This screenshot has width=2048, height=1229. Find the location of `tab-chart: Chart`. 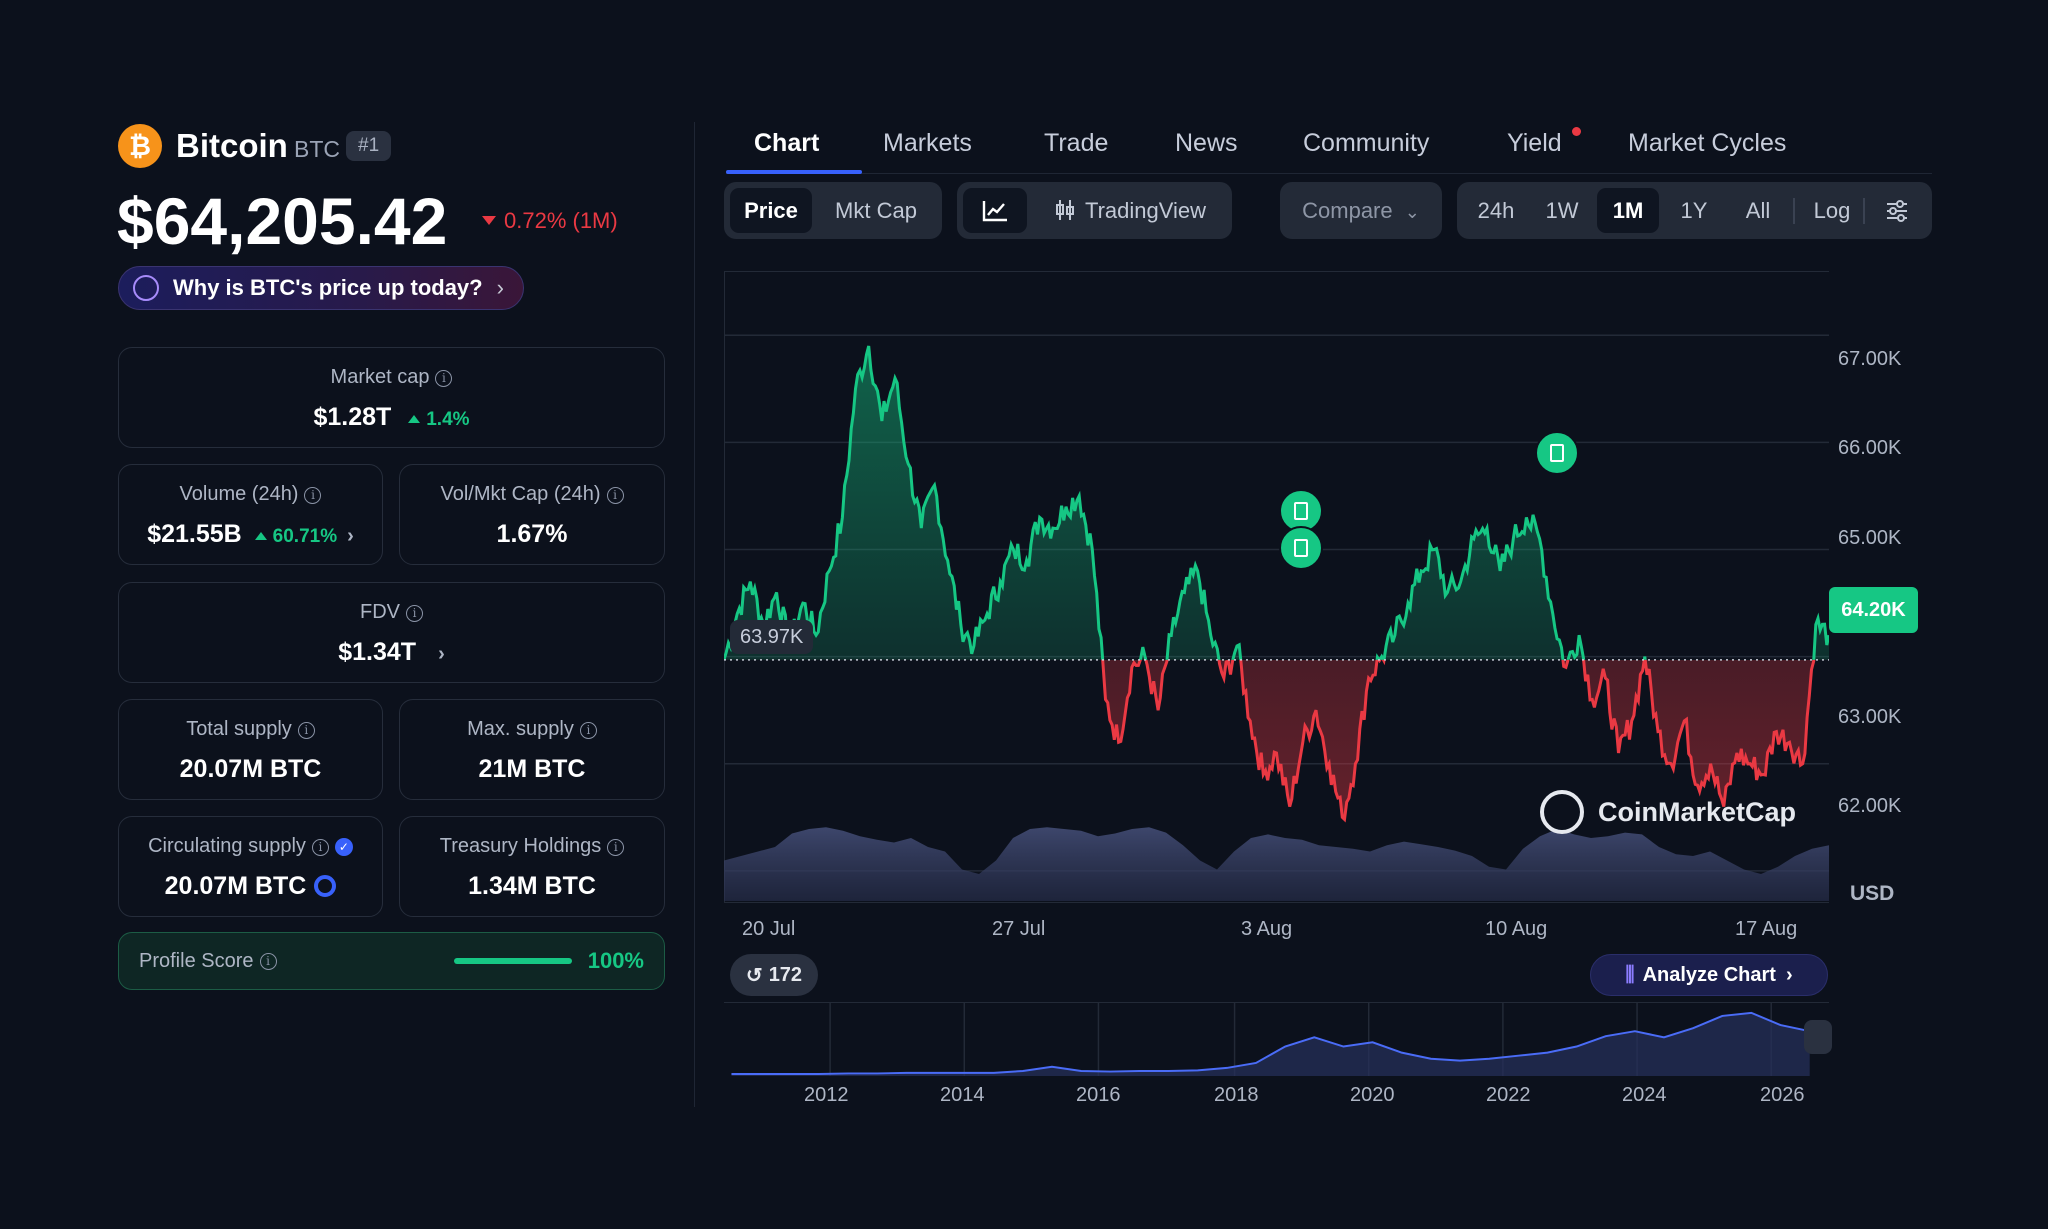

tab-chart: Chart is located at coordinates (787, 143).